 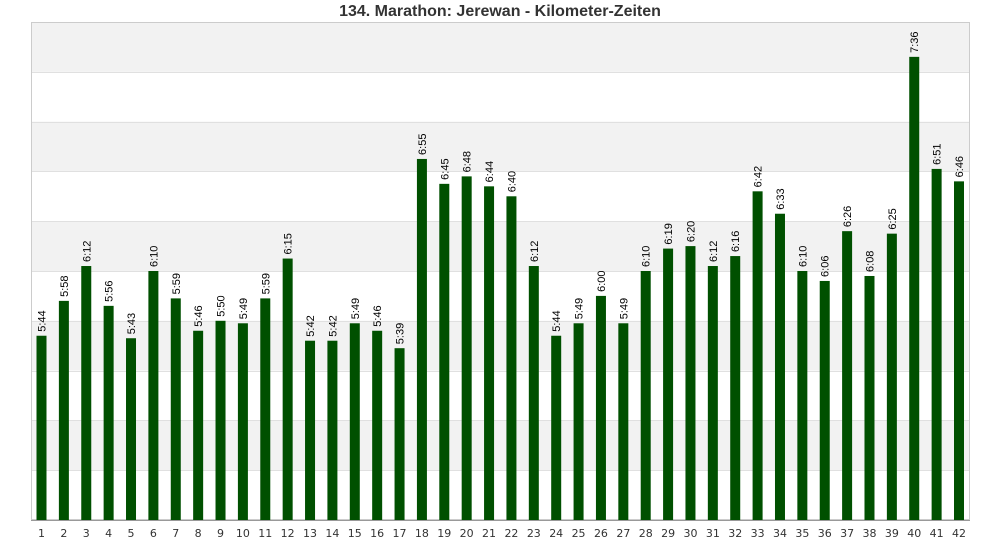 What do you see at coordinates (288, 533) in the screenshot?
I see `x-tick-label: 12` at bounding box center [288, 533].